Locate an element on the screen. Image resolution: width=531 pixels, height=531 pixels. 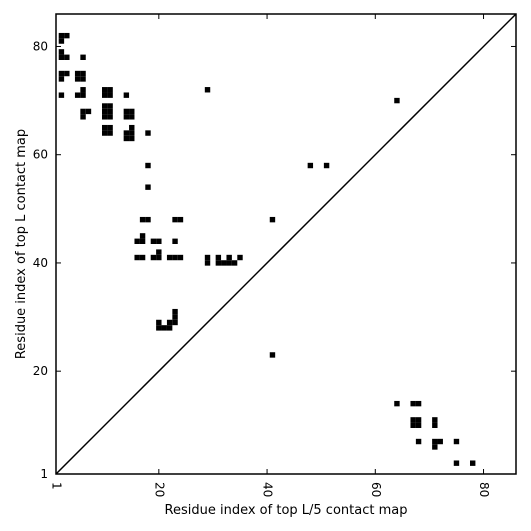
y-tick-label: 1 is located at coordinates (44, 474).